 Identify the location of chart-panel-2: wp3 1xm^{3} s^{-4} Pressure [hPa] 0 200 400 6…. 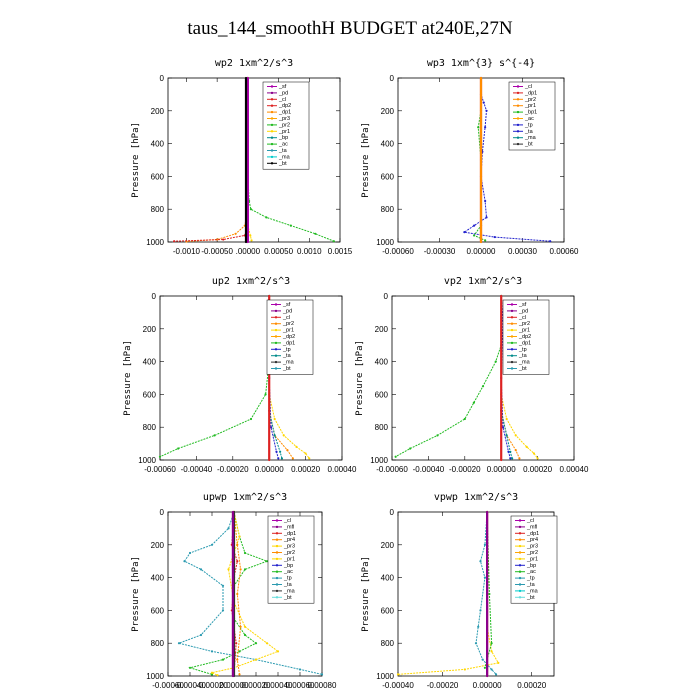
(470, 157).